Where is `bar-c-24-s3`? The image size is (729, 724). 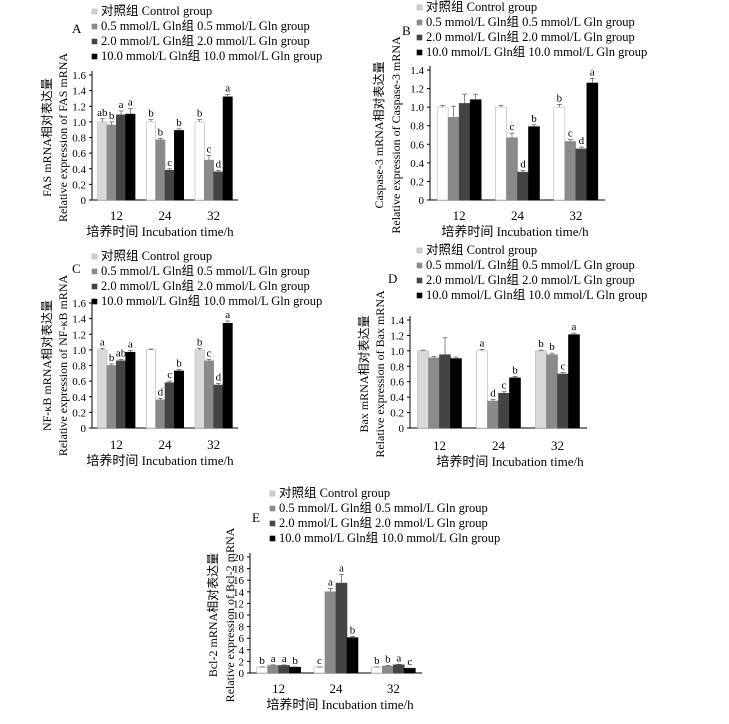 bar-c-24-s3 is located at coordinates (179, 399).